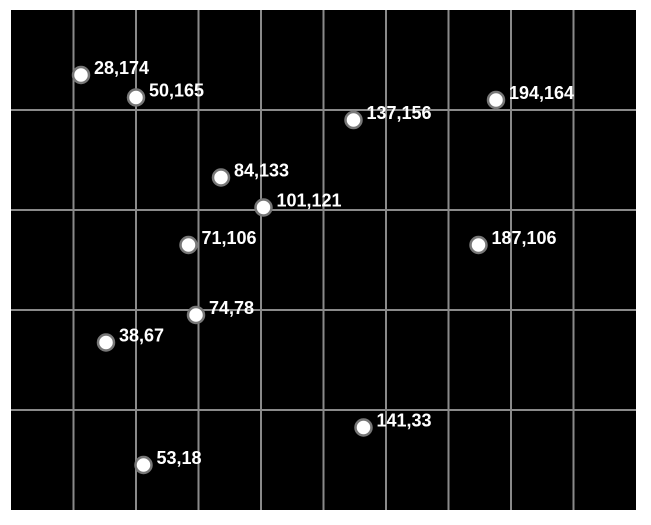  What do you see at coordinates (541, 93) in the screenshot?
I see `data-label-3: 194,164` at bounding box center [541, 93].